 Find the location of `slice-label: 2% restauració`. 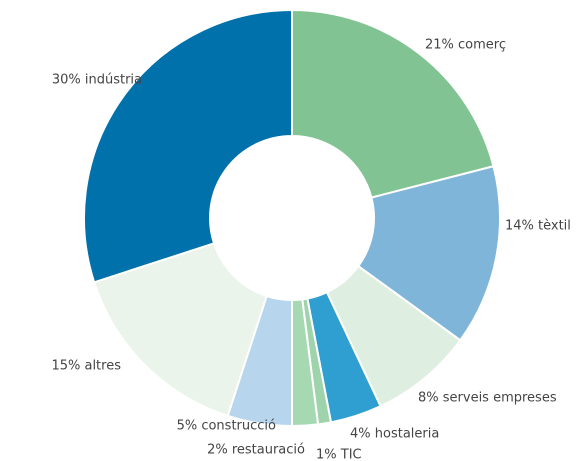

slice-label: 2% restauració is located at coordinates (256, 450).